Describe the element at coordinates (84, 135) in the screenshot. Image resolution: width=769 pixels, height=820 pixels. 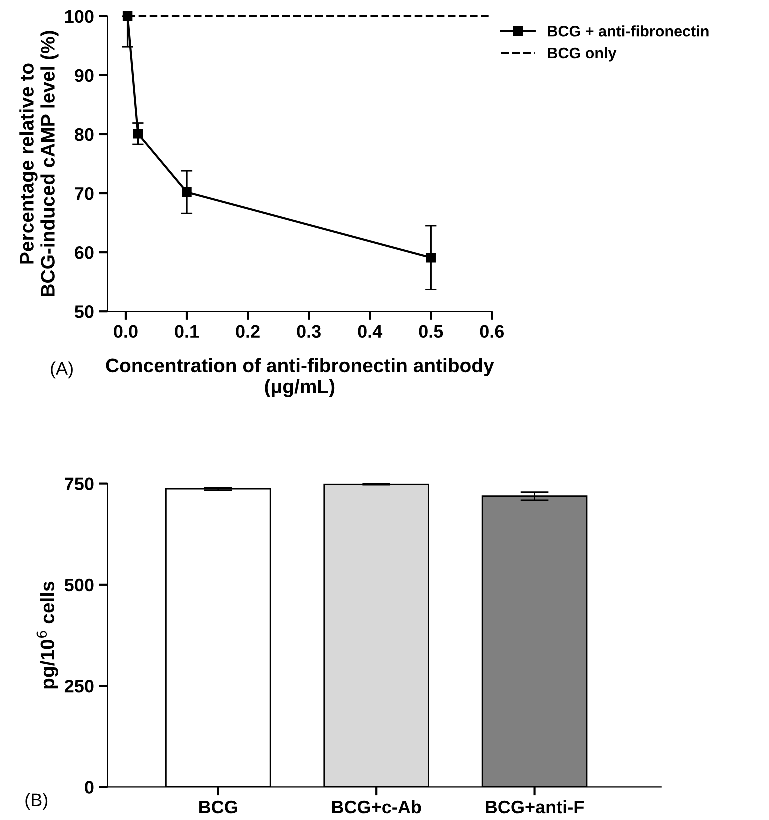
I see `y-tick-label: 80` at that location.